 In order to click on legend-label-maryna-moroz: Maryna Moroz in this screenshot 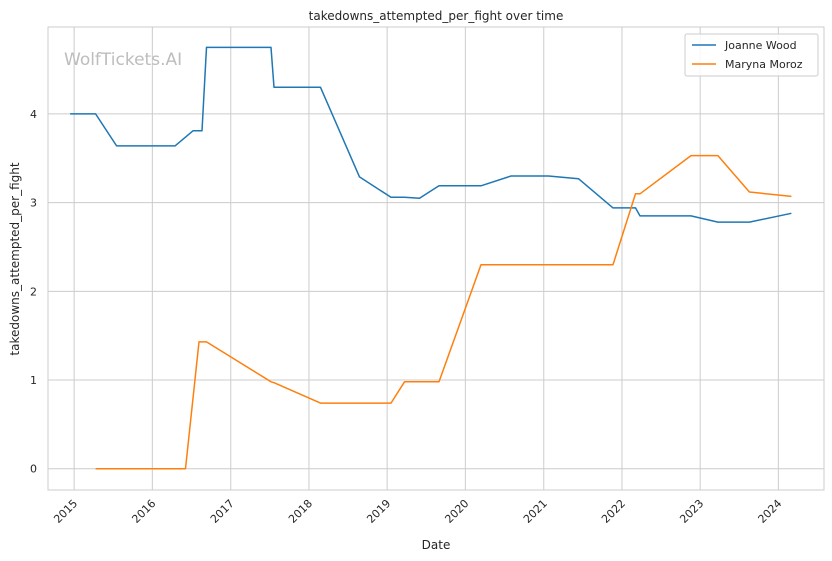, I will do `click(764, 64)`.